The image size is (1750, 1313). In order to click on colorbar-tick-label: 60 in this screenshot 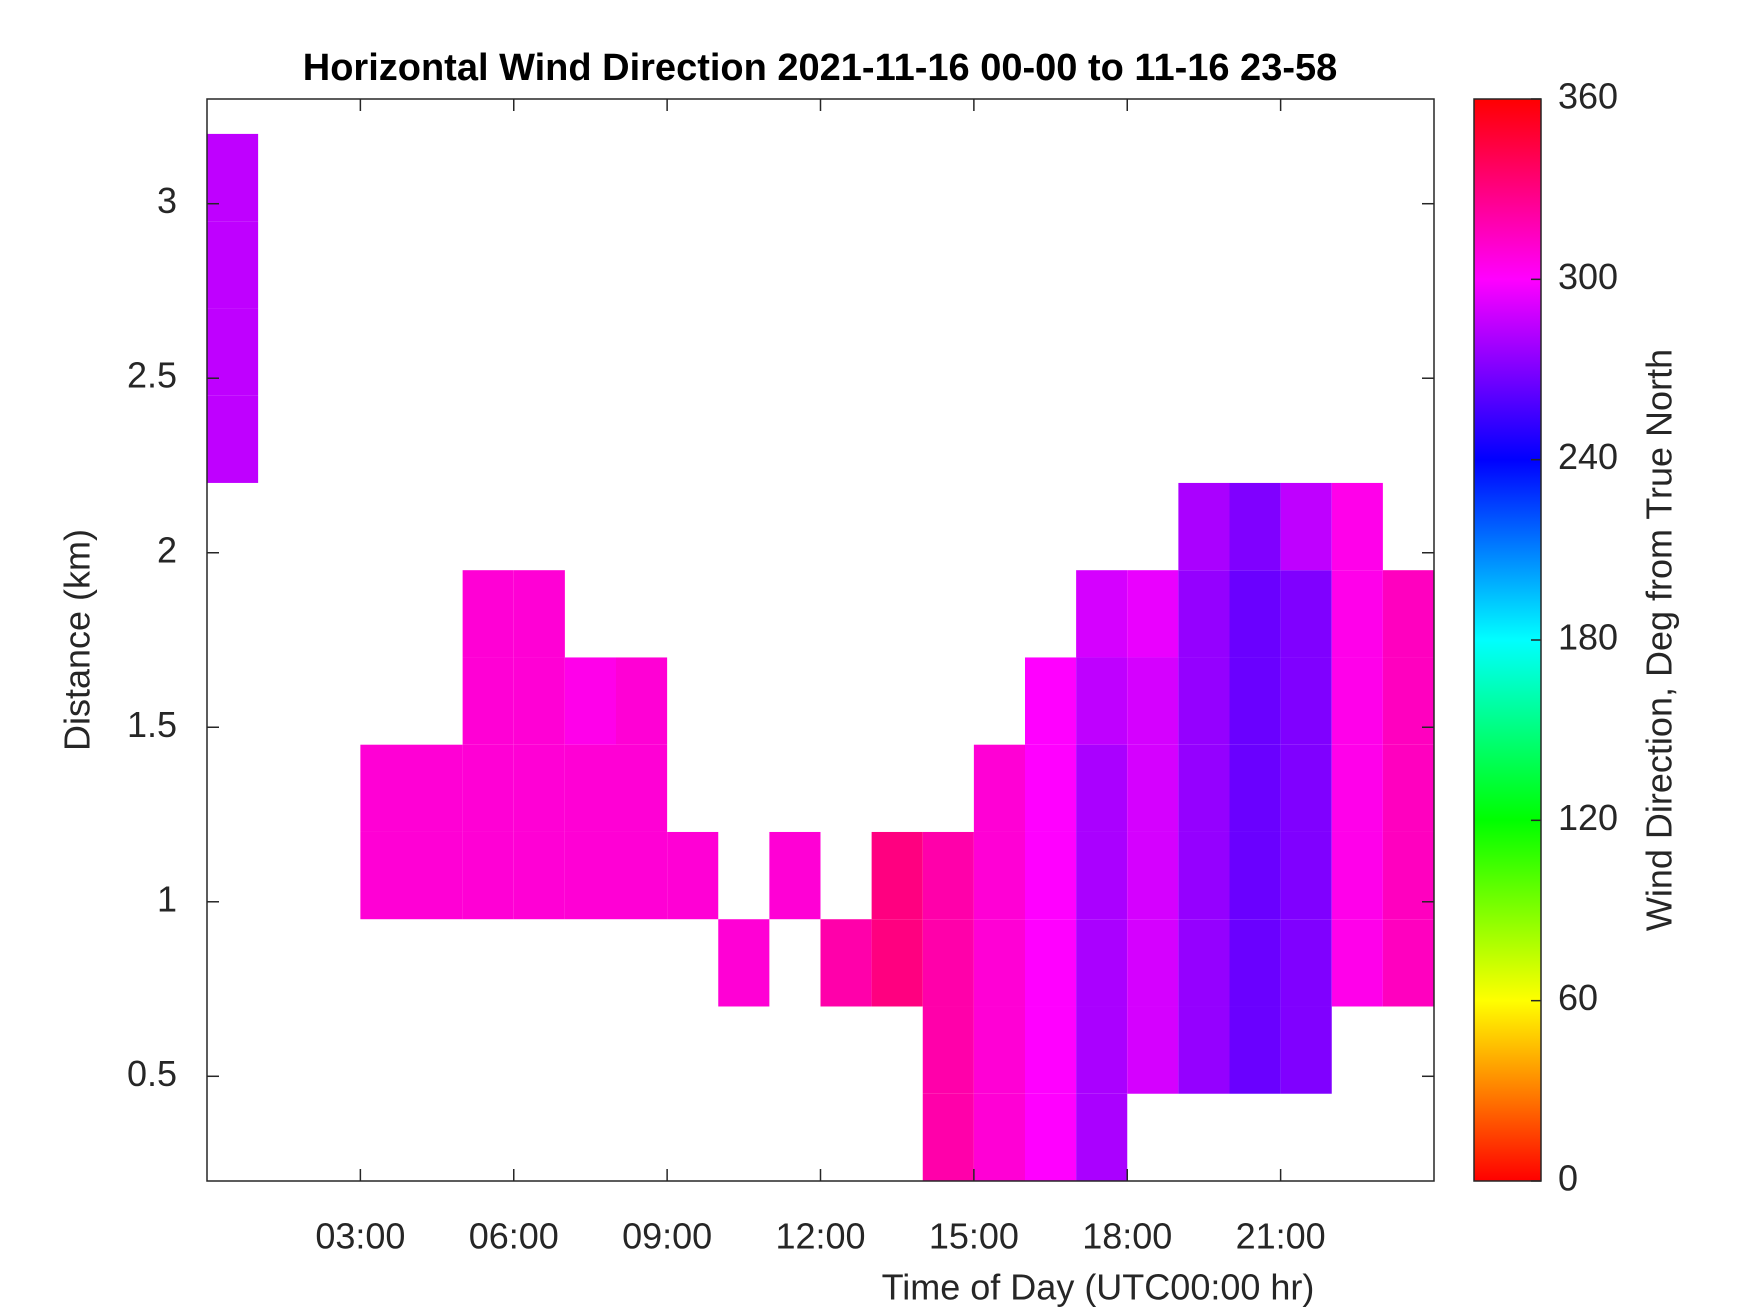, I will do `click(1578, 997)`.